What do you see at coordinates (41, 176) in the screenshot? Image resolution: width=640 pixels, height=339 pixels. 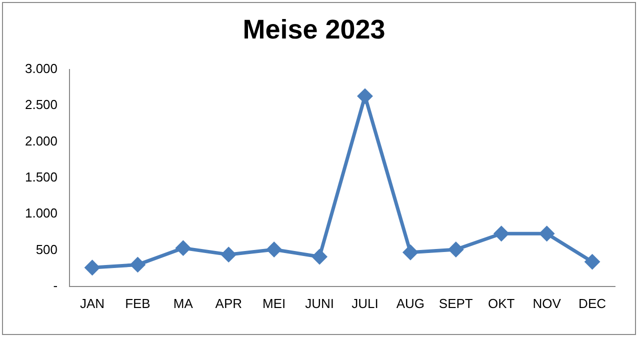 I see `y-tick-label: 1.500` at bounding box center [41, 176].